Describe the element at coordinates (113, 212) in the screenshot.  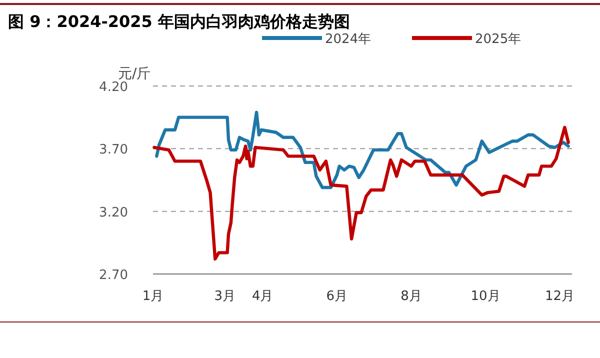
I see `y-tick-label: 3.20` at that location.